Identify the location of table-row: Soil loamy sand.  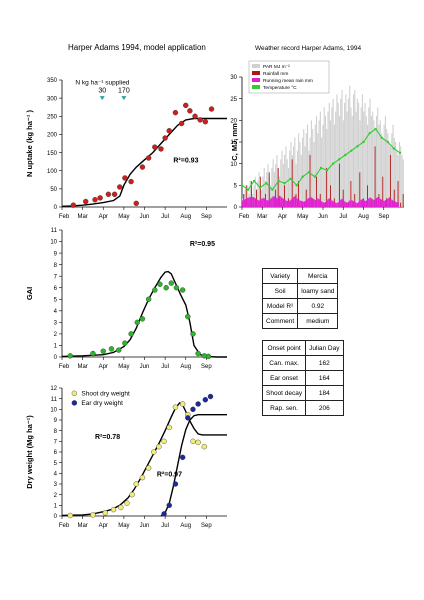
(300, 291).